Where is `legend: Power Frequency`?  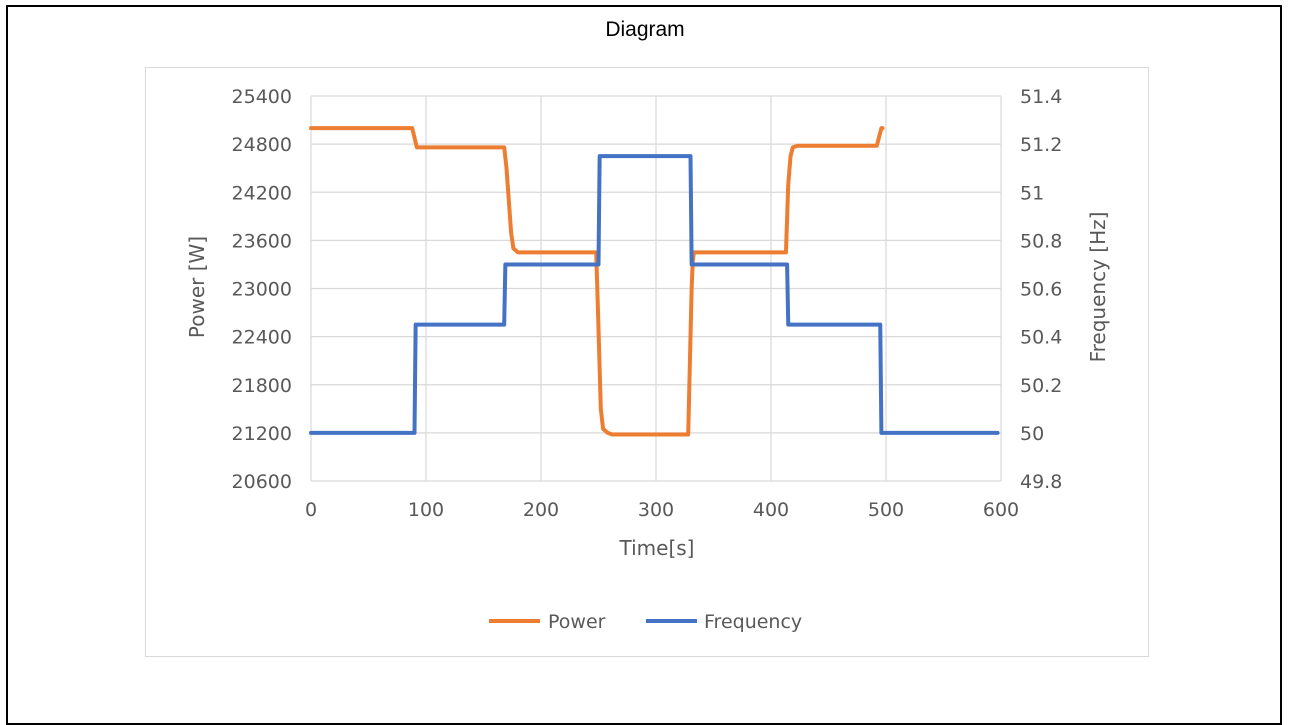
legend: Power Frequency is located at coordinates (645, 622).